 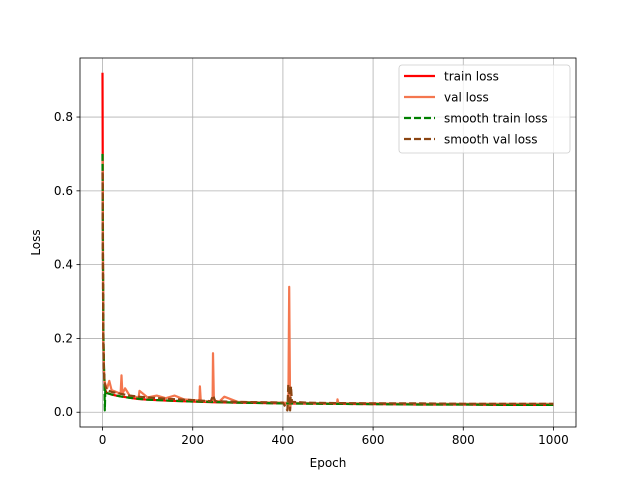 What do you see at coordinates (491, 140) in the screenshot?
I see `legend-label: smooth val loss` at bounding box center [491, 140].